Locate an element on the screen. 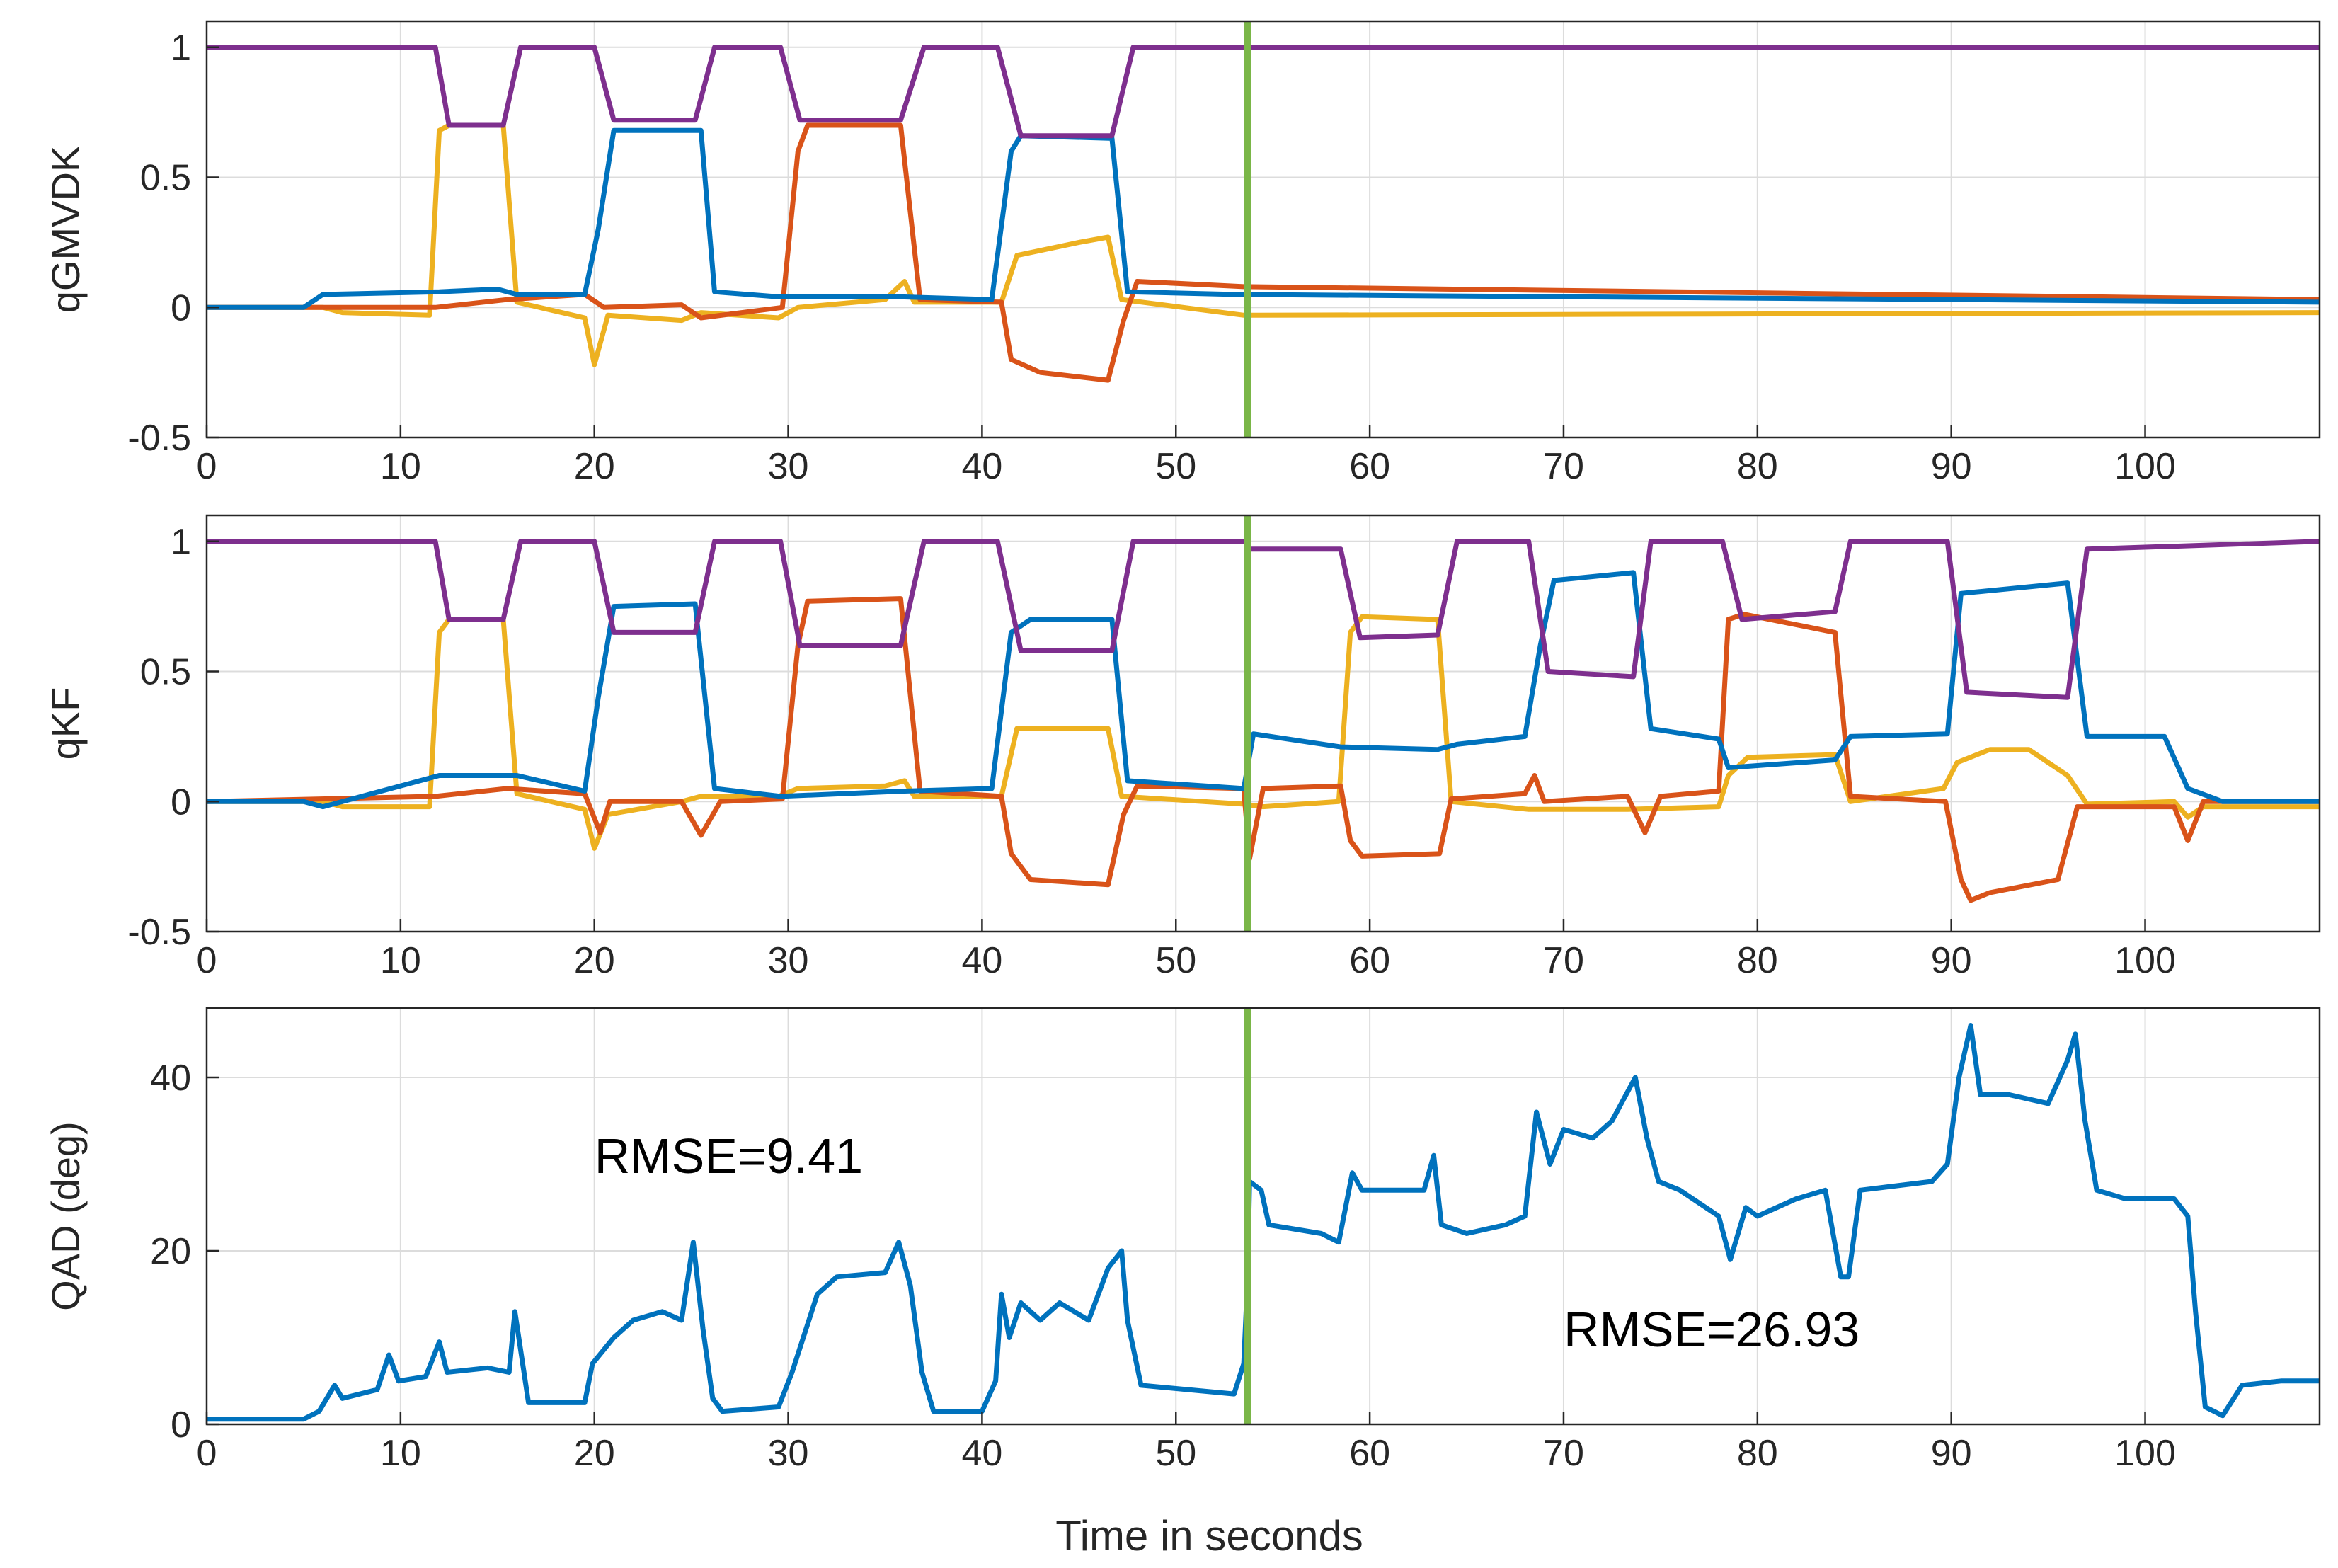 The image size is (2338, 1568). series-line-q1 is located at coordinates (1263, 92).